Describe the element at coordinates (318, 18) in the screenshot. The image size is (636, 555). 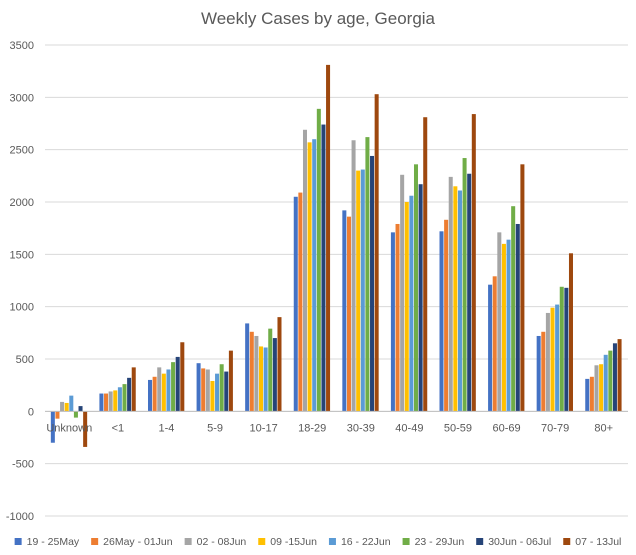
I see `chart-title: Weekly Cases by age, Georgia` at that location.